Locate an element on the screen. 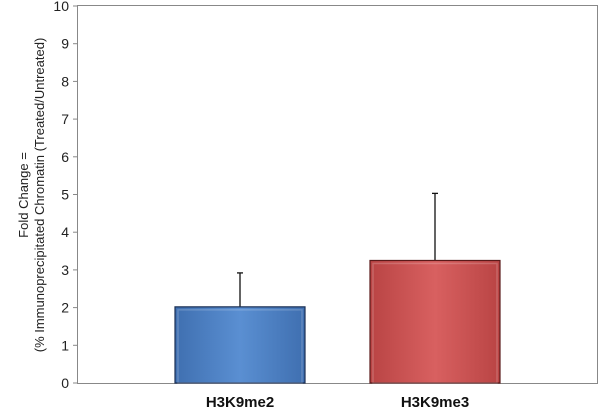  error-bars is located at coordinates (337, 249).